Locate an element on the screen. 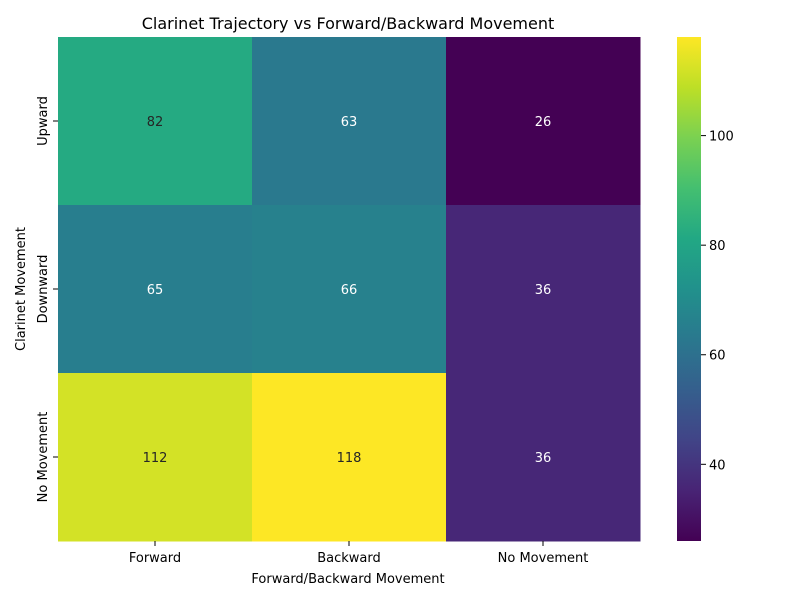 This screenshot has width=800, height=600. y-tick-label: Downward is located at coordinates (43, 289).